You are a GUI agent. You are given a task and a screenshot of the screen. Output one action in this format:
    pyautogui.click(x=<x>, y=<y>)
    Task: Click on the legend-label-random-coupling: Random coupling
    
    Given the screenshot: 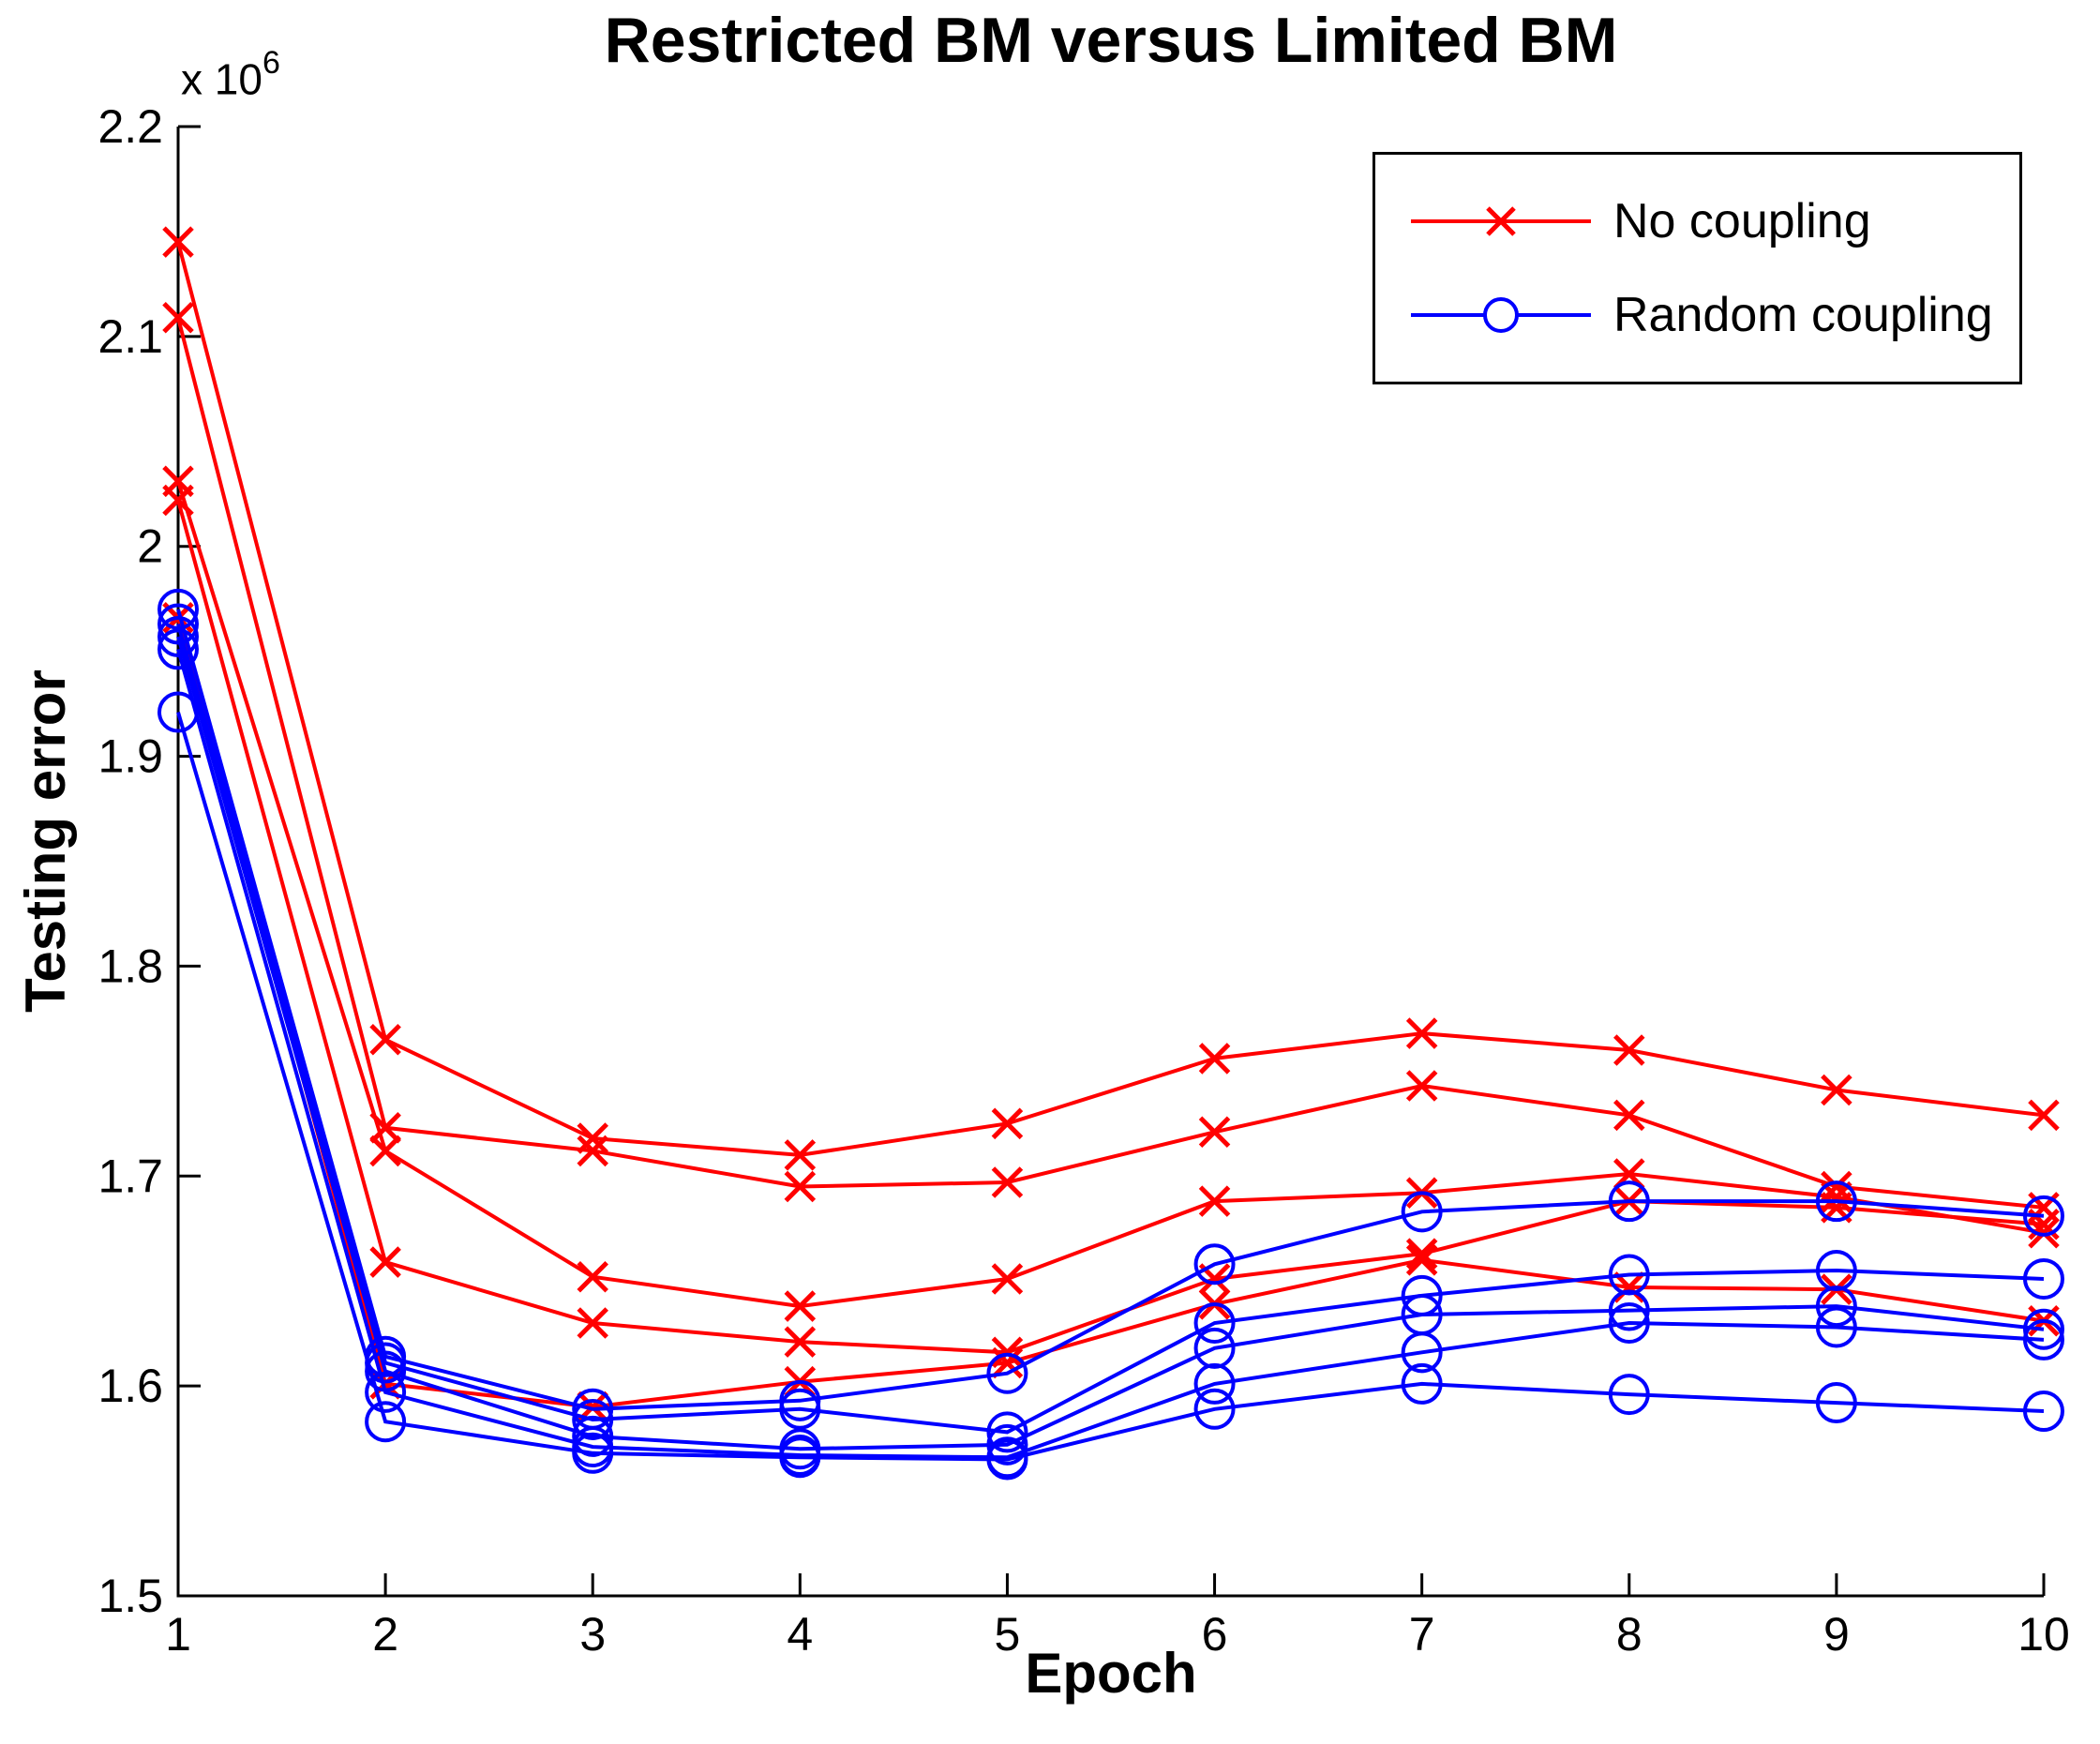 What is the action you would take?
    pyautogui.click(x=1803, y=315)
    